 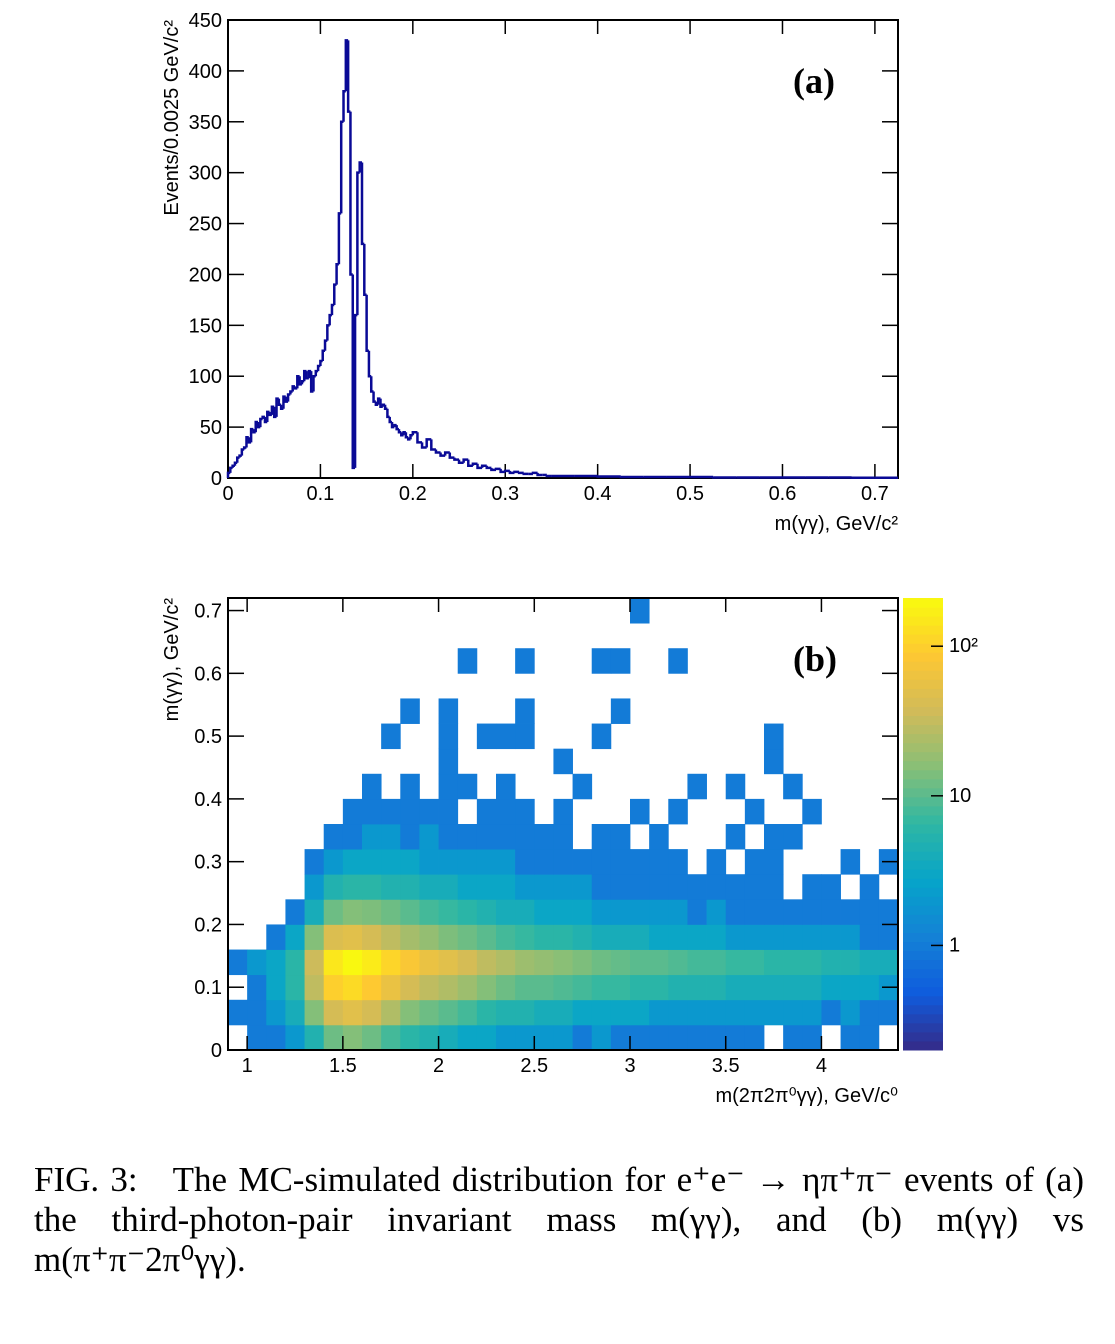 I want to click on x-tick-label: 0.4, so click(x=598, y=494).